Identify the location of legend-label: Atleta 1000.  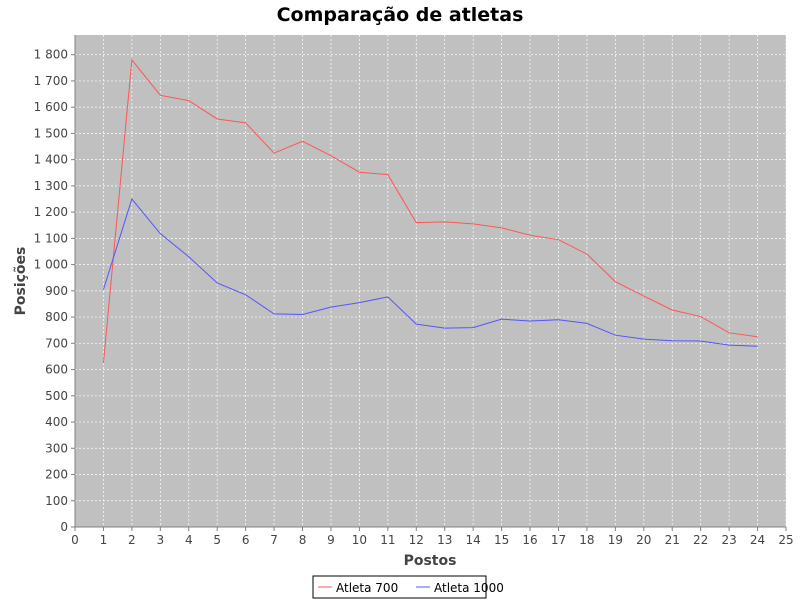
(469, 588).